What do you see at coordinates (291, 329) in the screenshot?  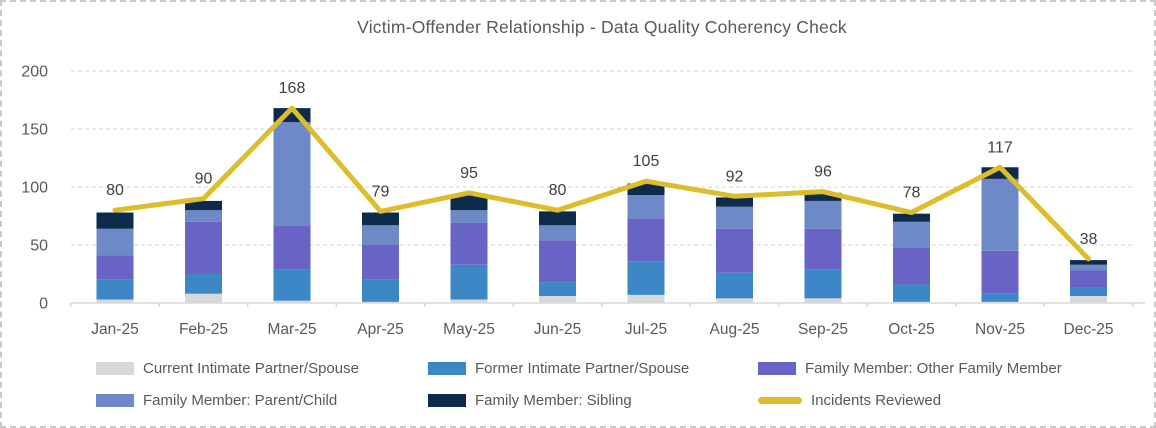 I see `x-axis-label: Mar-25` at bounding box center [291, 329].